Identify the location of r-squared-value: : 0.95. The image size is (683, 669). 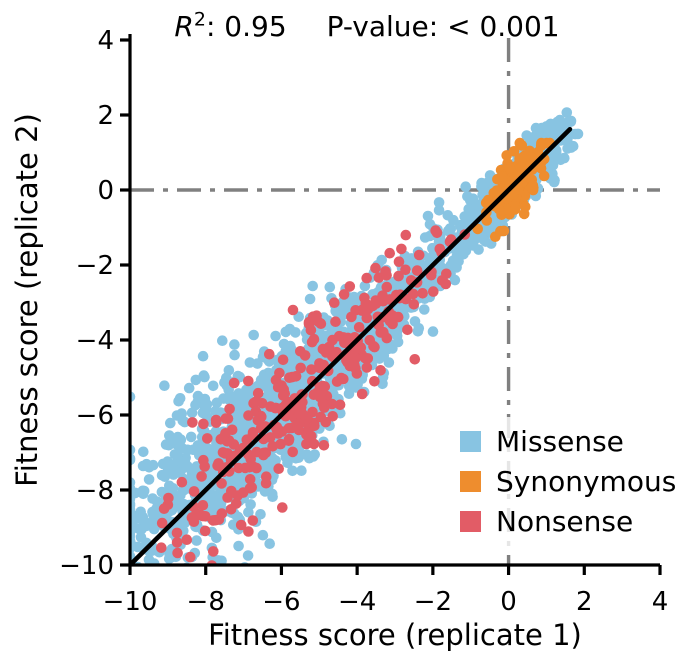
(246, 26).